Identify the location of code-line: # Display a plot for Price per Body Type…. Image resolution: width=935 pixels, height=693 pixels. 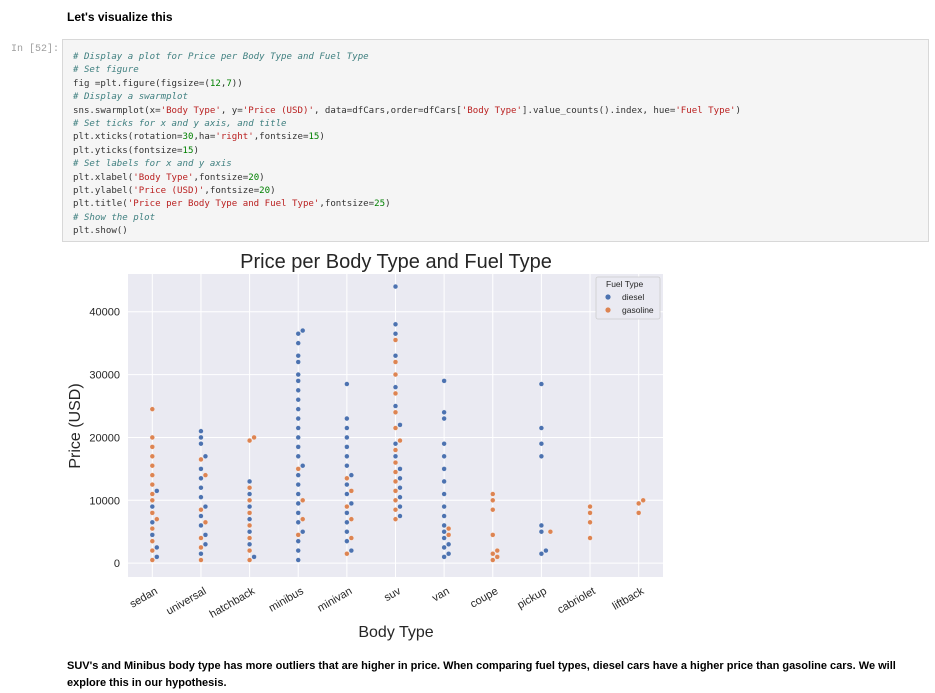
(221, 57).